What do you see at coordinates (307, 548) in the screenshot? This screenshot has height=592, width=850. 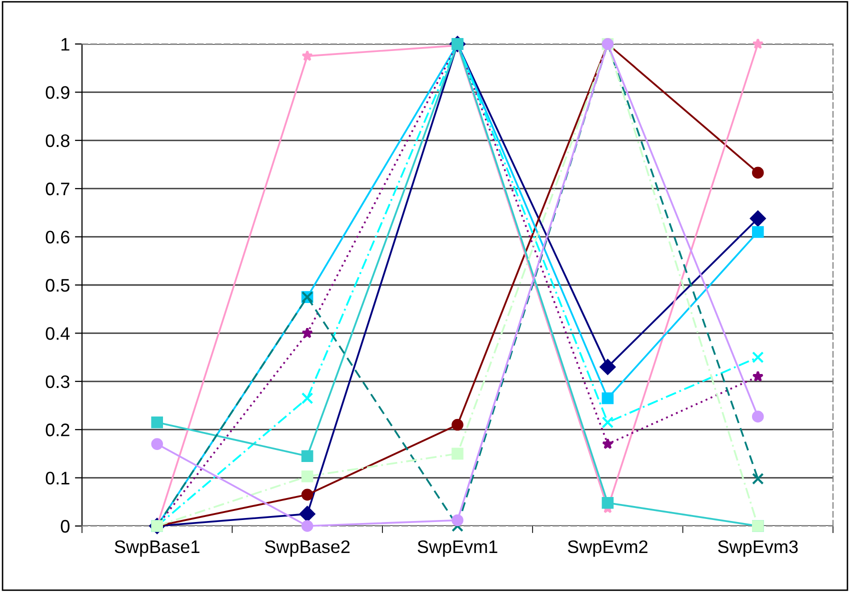 I see `x-tick-label: SwpBase2` at bounding box center [307, 548].